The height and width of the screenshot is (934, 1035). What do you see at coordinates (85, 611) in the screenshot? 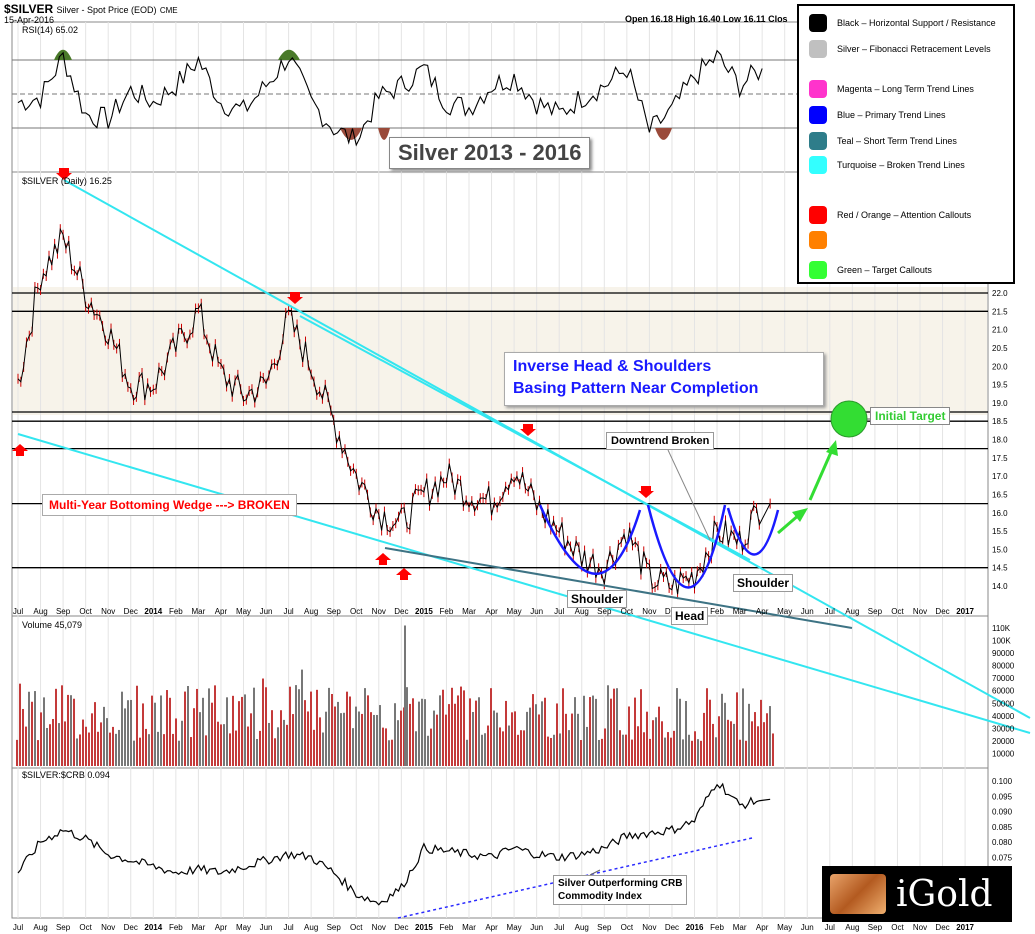
I see `price-xtick: Oct` at bounding box center [85, 611].